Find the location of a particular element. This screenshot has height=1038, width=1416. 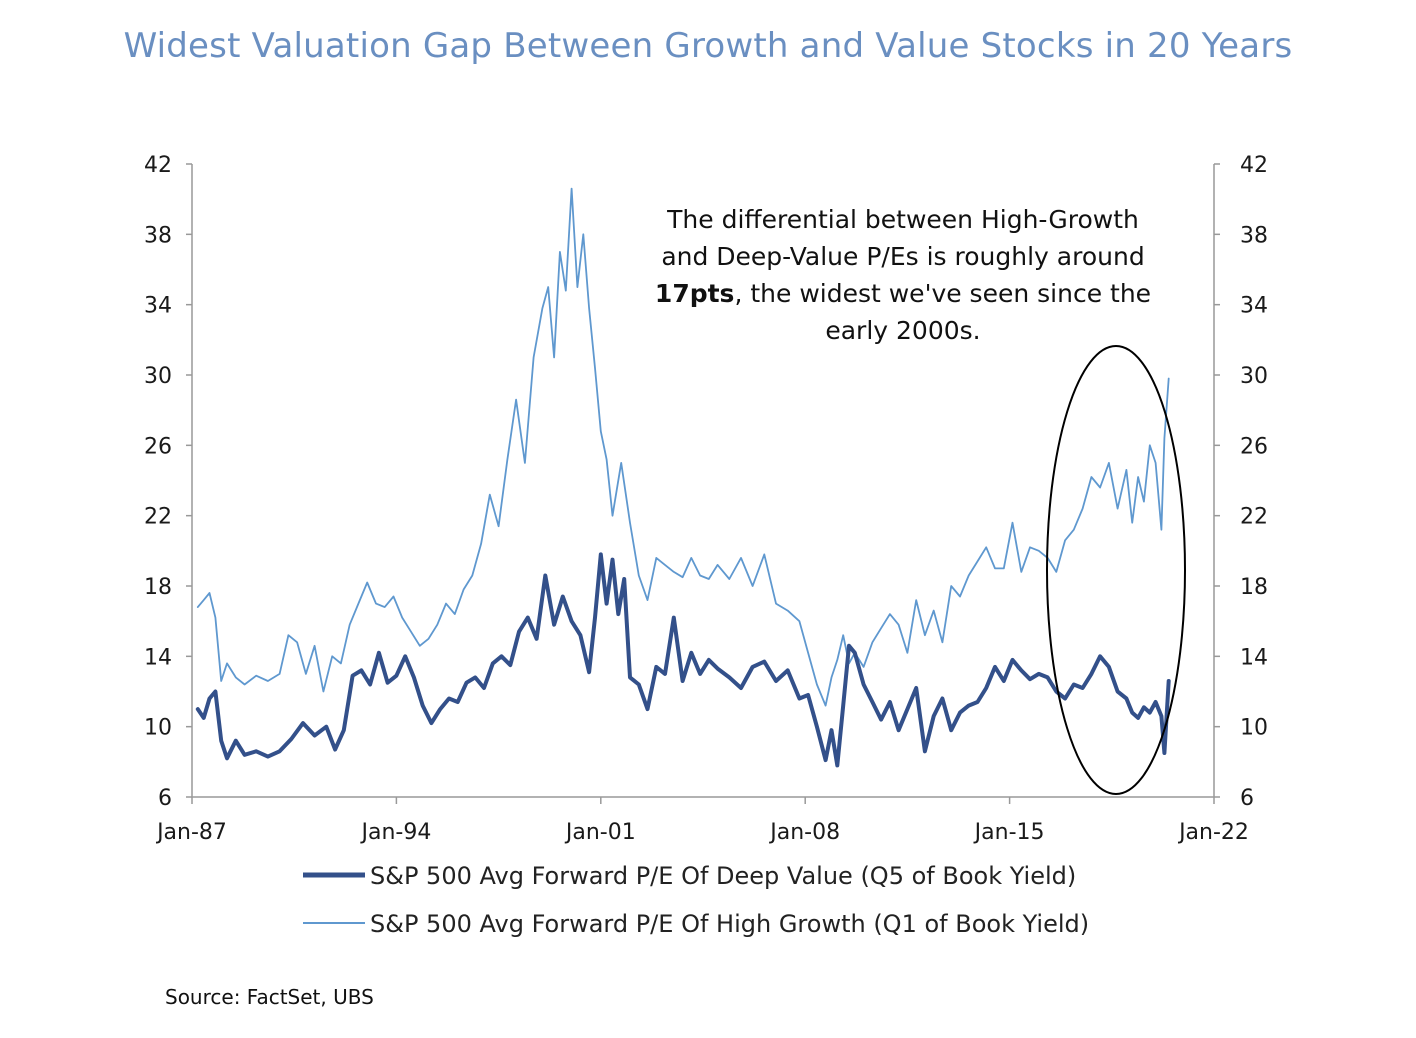

highlight-ellipse is located at coordinates (1116, 570).